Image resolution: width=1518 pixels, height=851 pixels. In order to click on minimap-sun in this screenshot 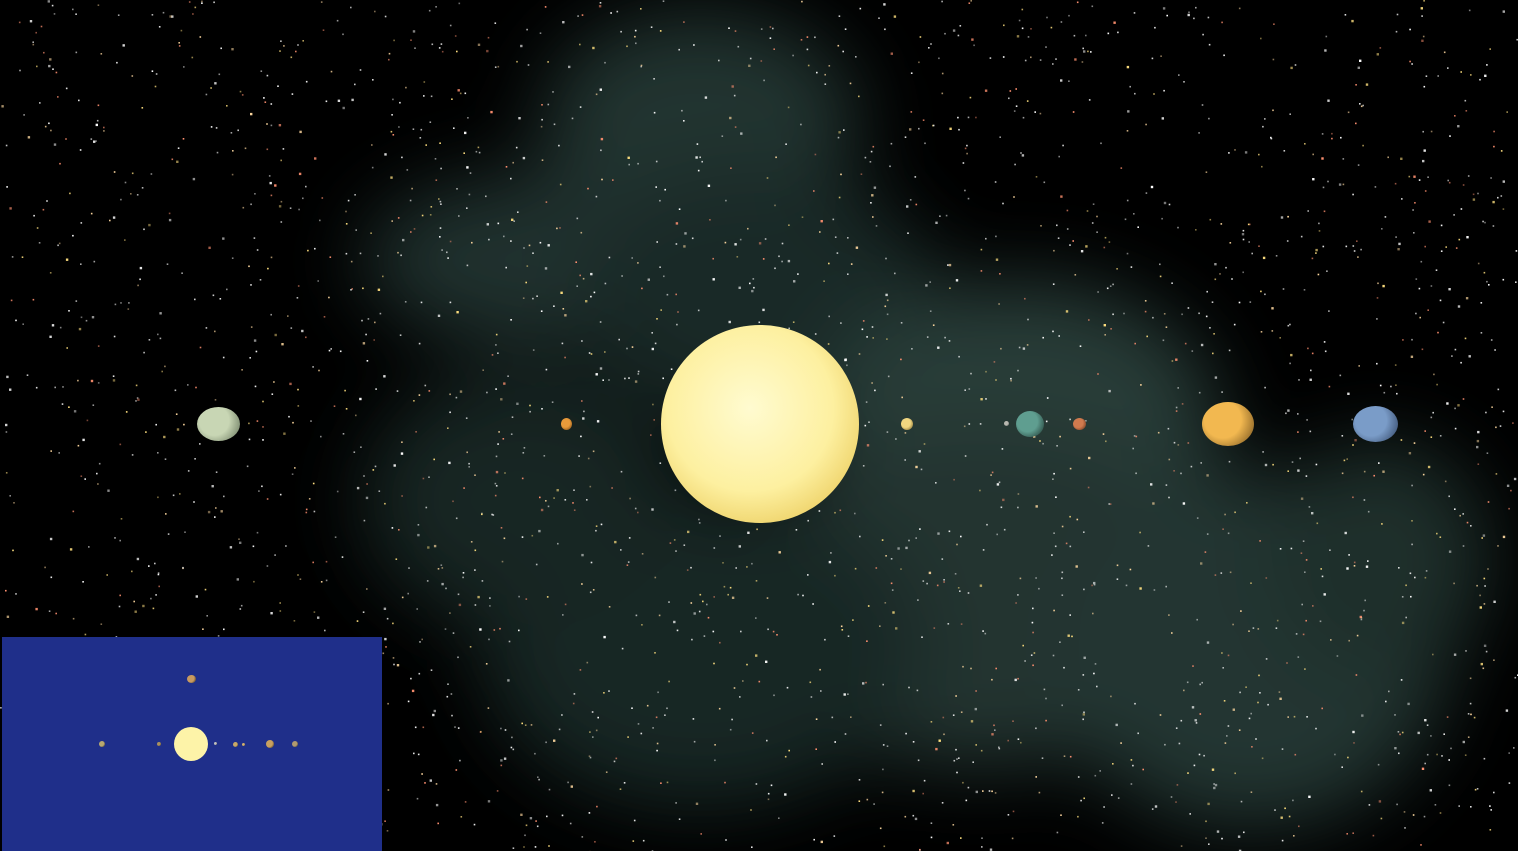, I will do `click(191, 744)`.